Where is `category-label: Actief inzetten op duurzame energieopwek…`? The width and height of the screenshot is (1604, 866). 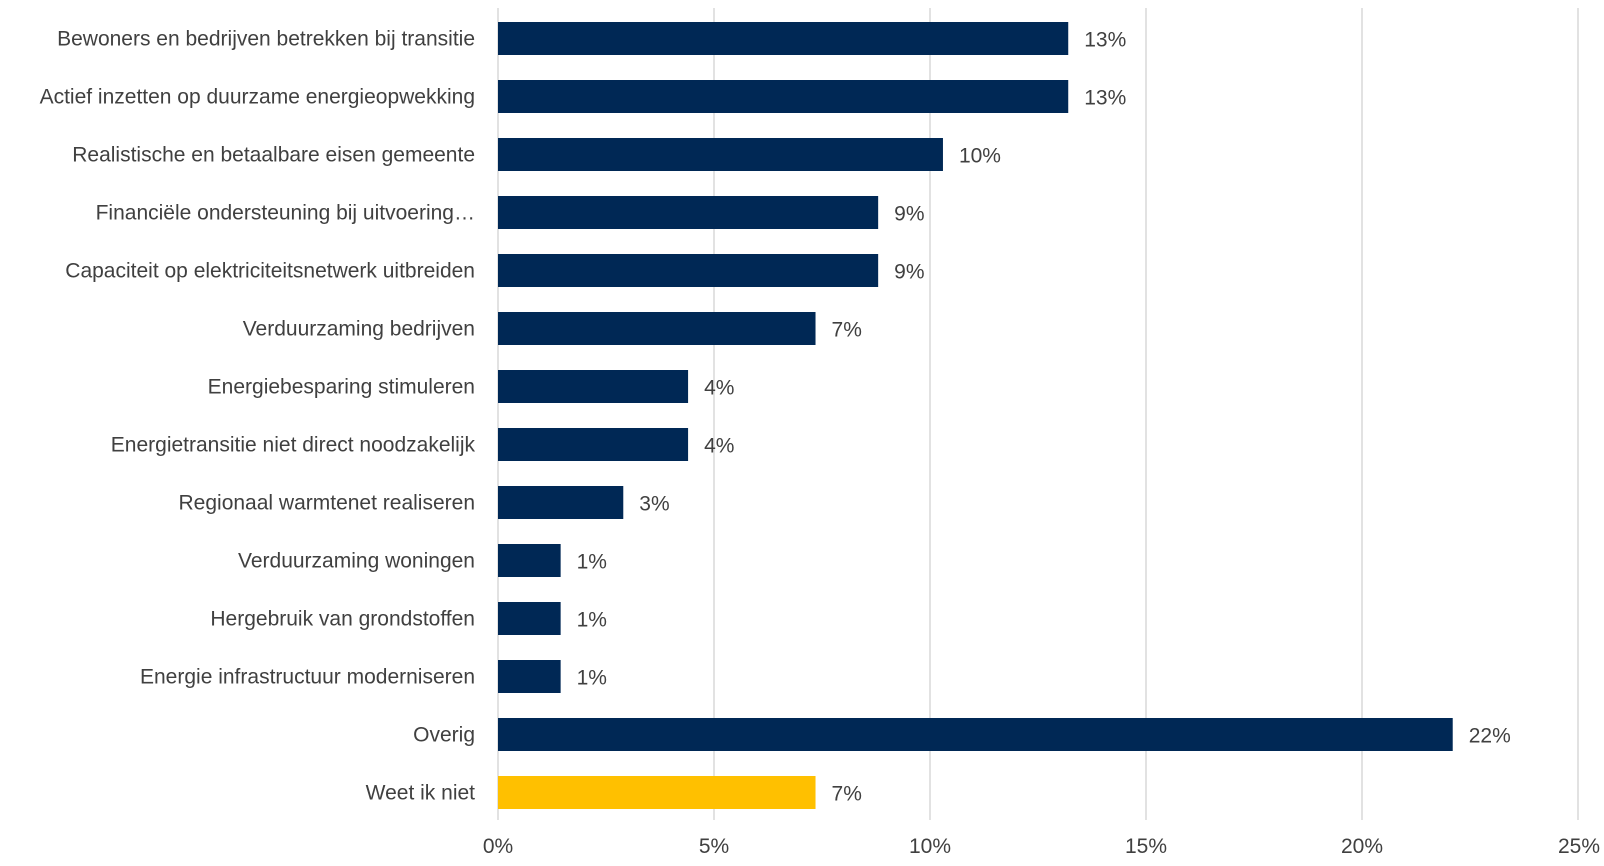 category-label: Actief inzetten op duurzame energieopwek… is located at coordinates (257, 97).